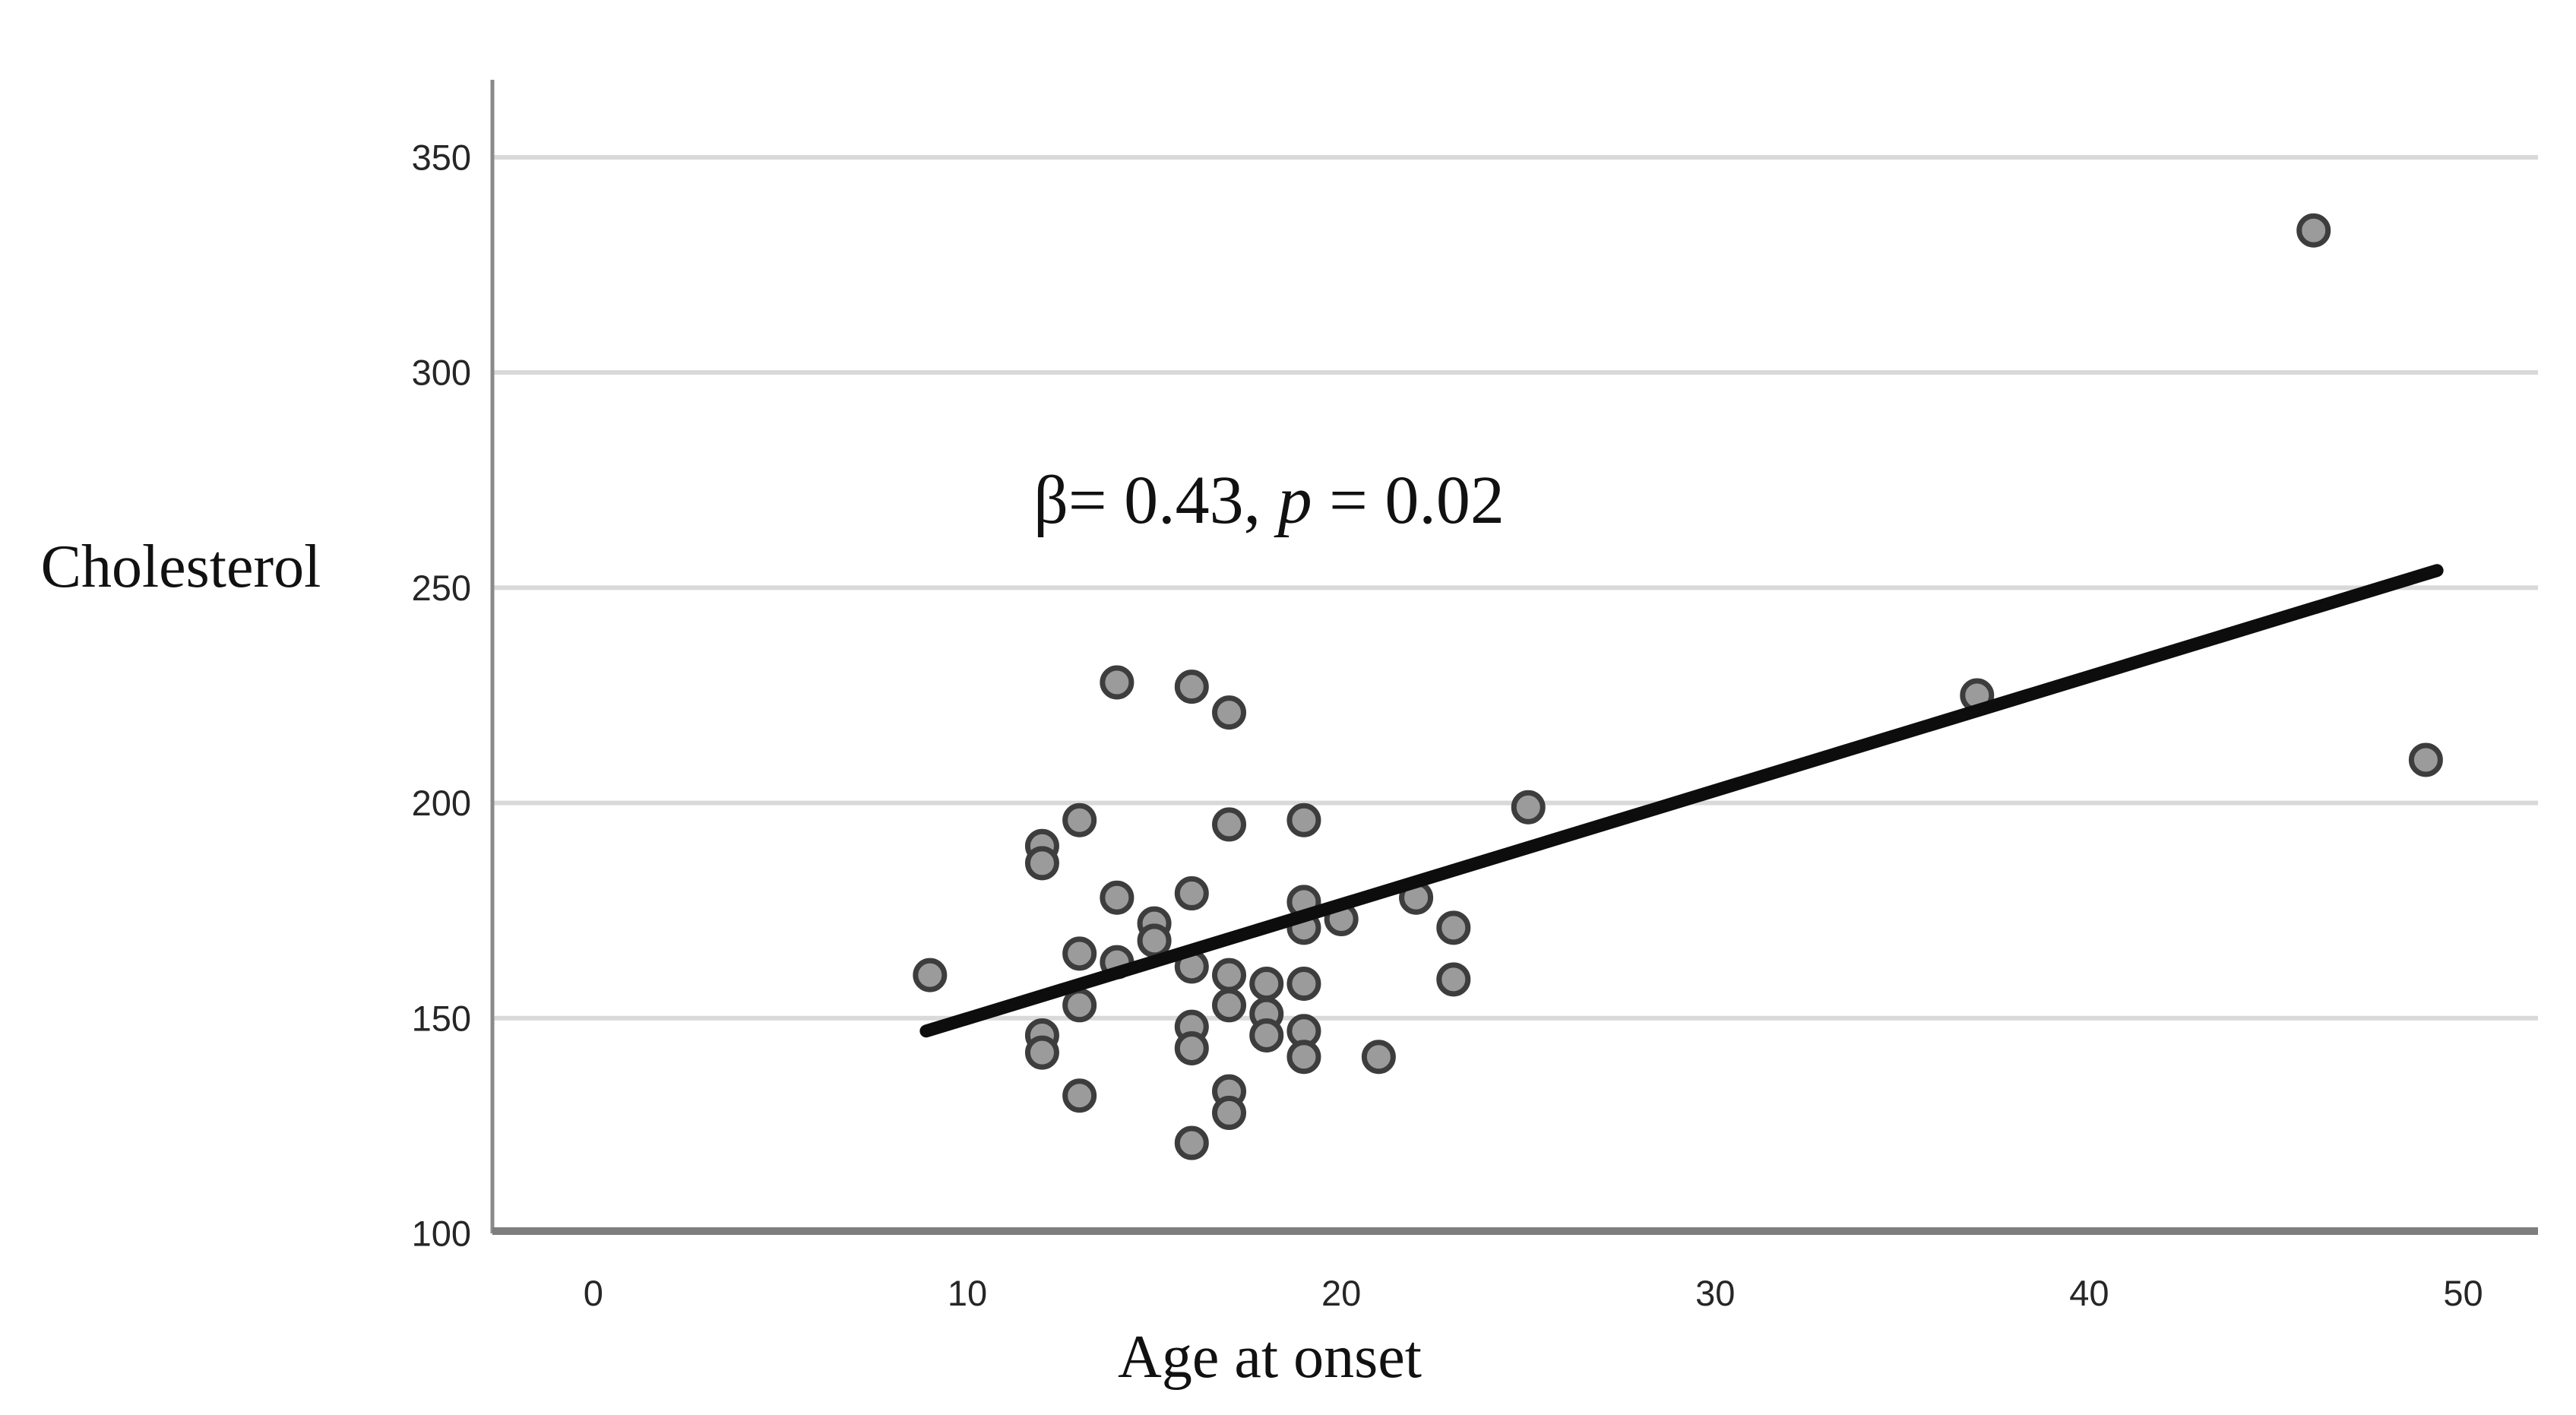  Describe the element at coordinates (1266, 1035) in the screenshot. I see `data-point-age18-chol146` at that location.